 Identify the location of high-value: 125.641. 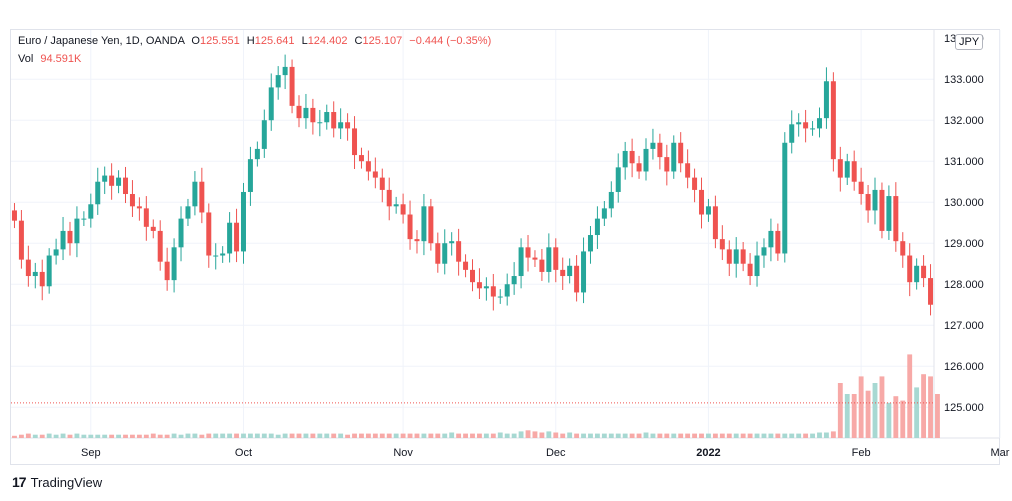
(274, 41).